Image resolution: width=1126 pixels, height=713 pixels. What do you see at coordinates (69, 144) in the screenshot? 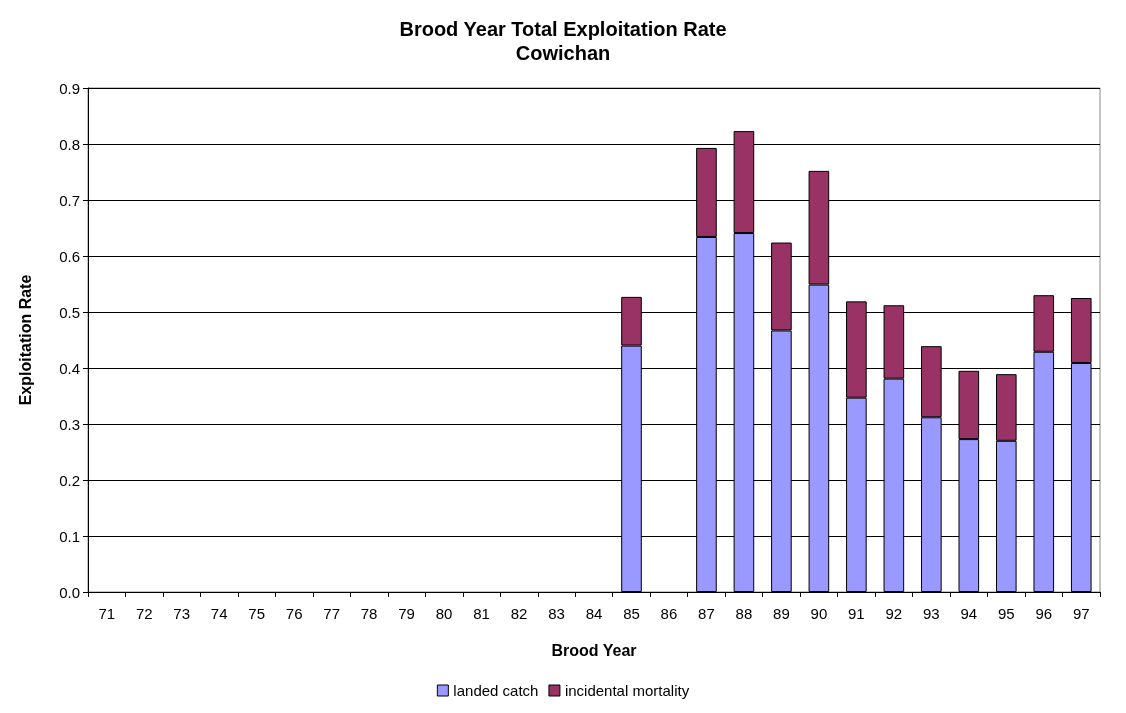
I see `y-tick-label: 0.8` at bounding box center [69, 144].